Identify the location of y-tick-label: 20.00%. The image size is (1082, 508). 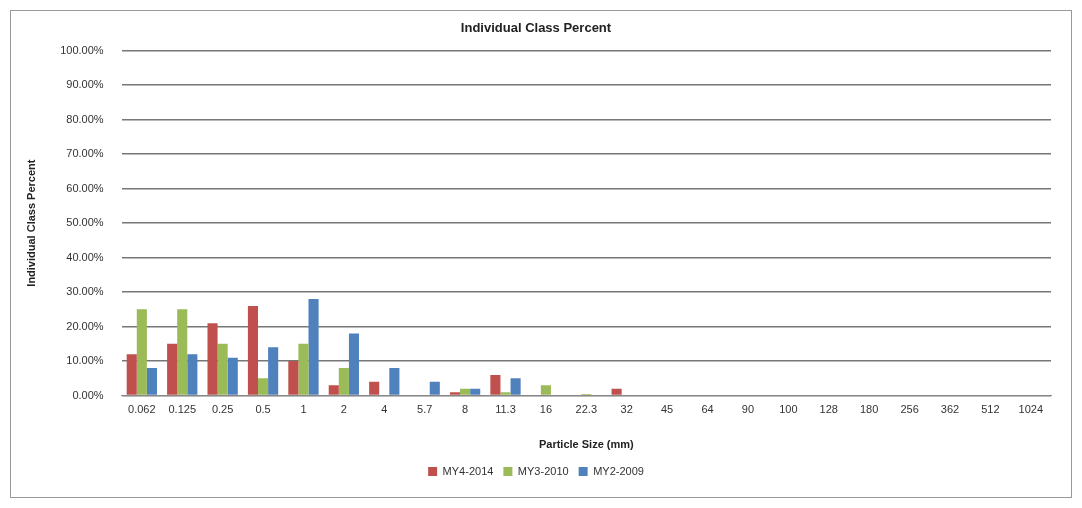
(85, 325).